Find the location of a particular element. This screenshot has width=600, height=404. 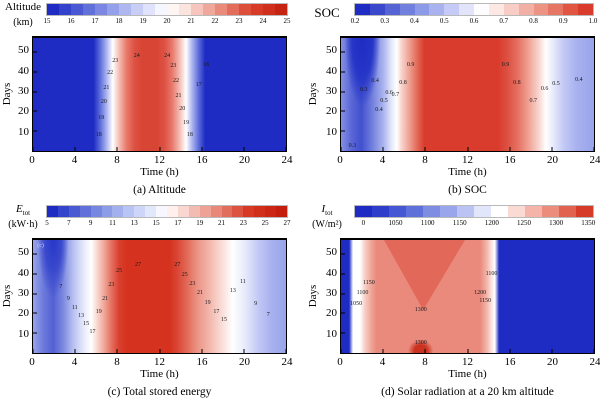

y-tick-label: 50 is located at coordinates (331, 50).